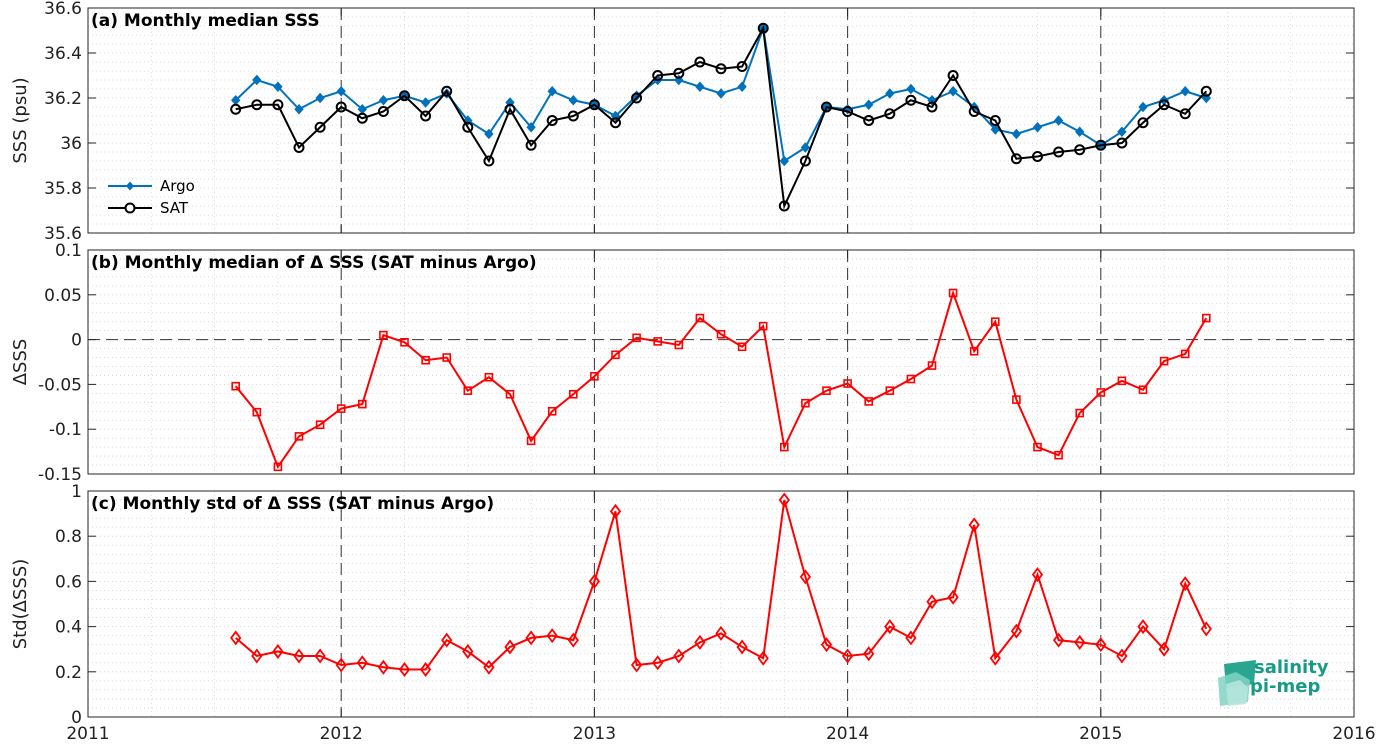 This screenshot has width=1377, height=745. What do you see at coordinates (63, 9) in the screenshot?
I see `y-tick-label: 36.6` at bounding box center [63, 9].